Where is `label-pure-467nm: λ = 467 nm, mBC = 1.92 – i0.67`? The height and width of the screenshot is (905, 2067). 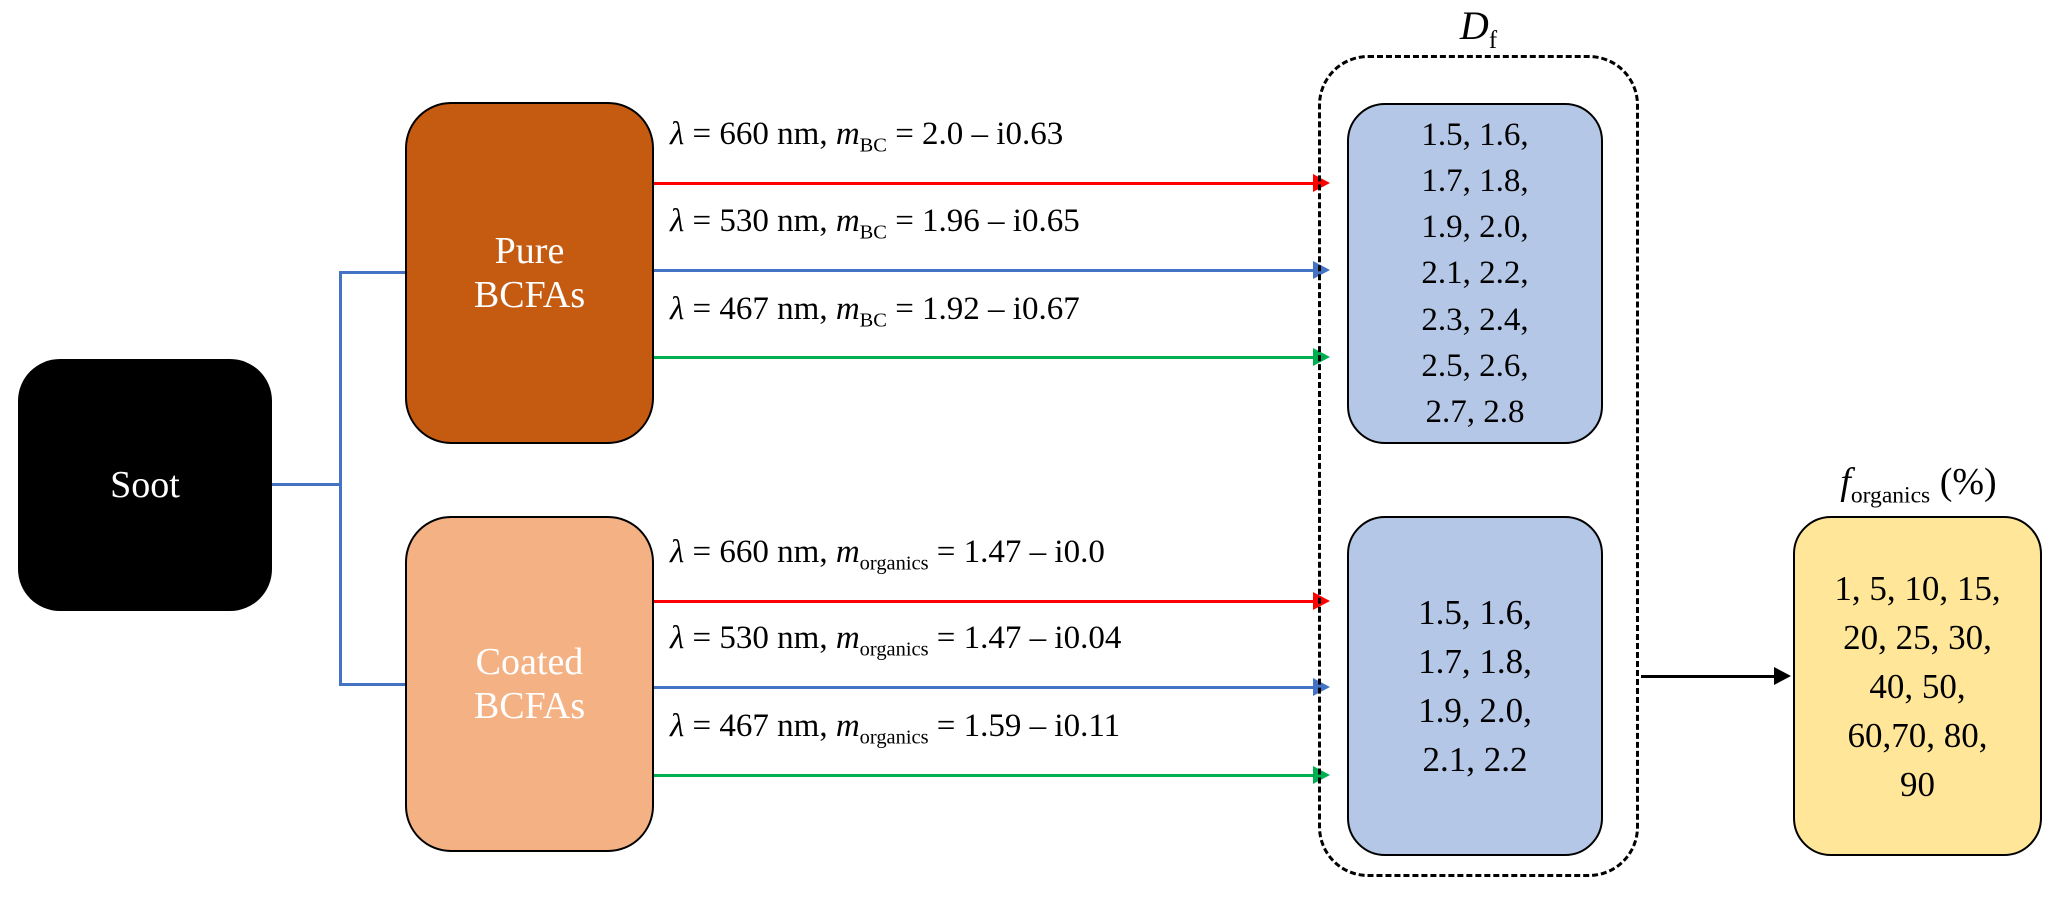
label-pure-467nm: λ = 467 nm, mBC = 1.92 – i0.67 is located at coordinates (875, 312).